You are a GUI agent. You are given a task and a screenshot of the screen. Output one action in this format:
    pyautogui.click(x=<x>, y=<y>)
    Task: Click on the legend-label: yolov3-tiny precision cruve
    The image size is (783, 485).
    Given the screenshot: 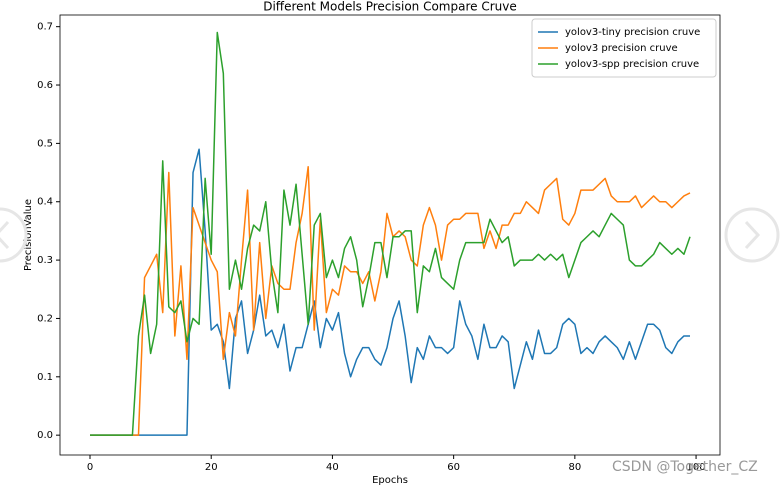 What is the action you would take?
    pyautogui.click(x=632, y=32)
    